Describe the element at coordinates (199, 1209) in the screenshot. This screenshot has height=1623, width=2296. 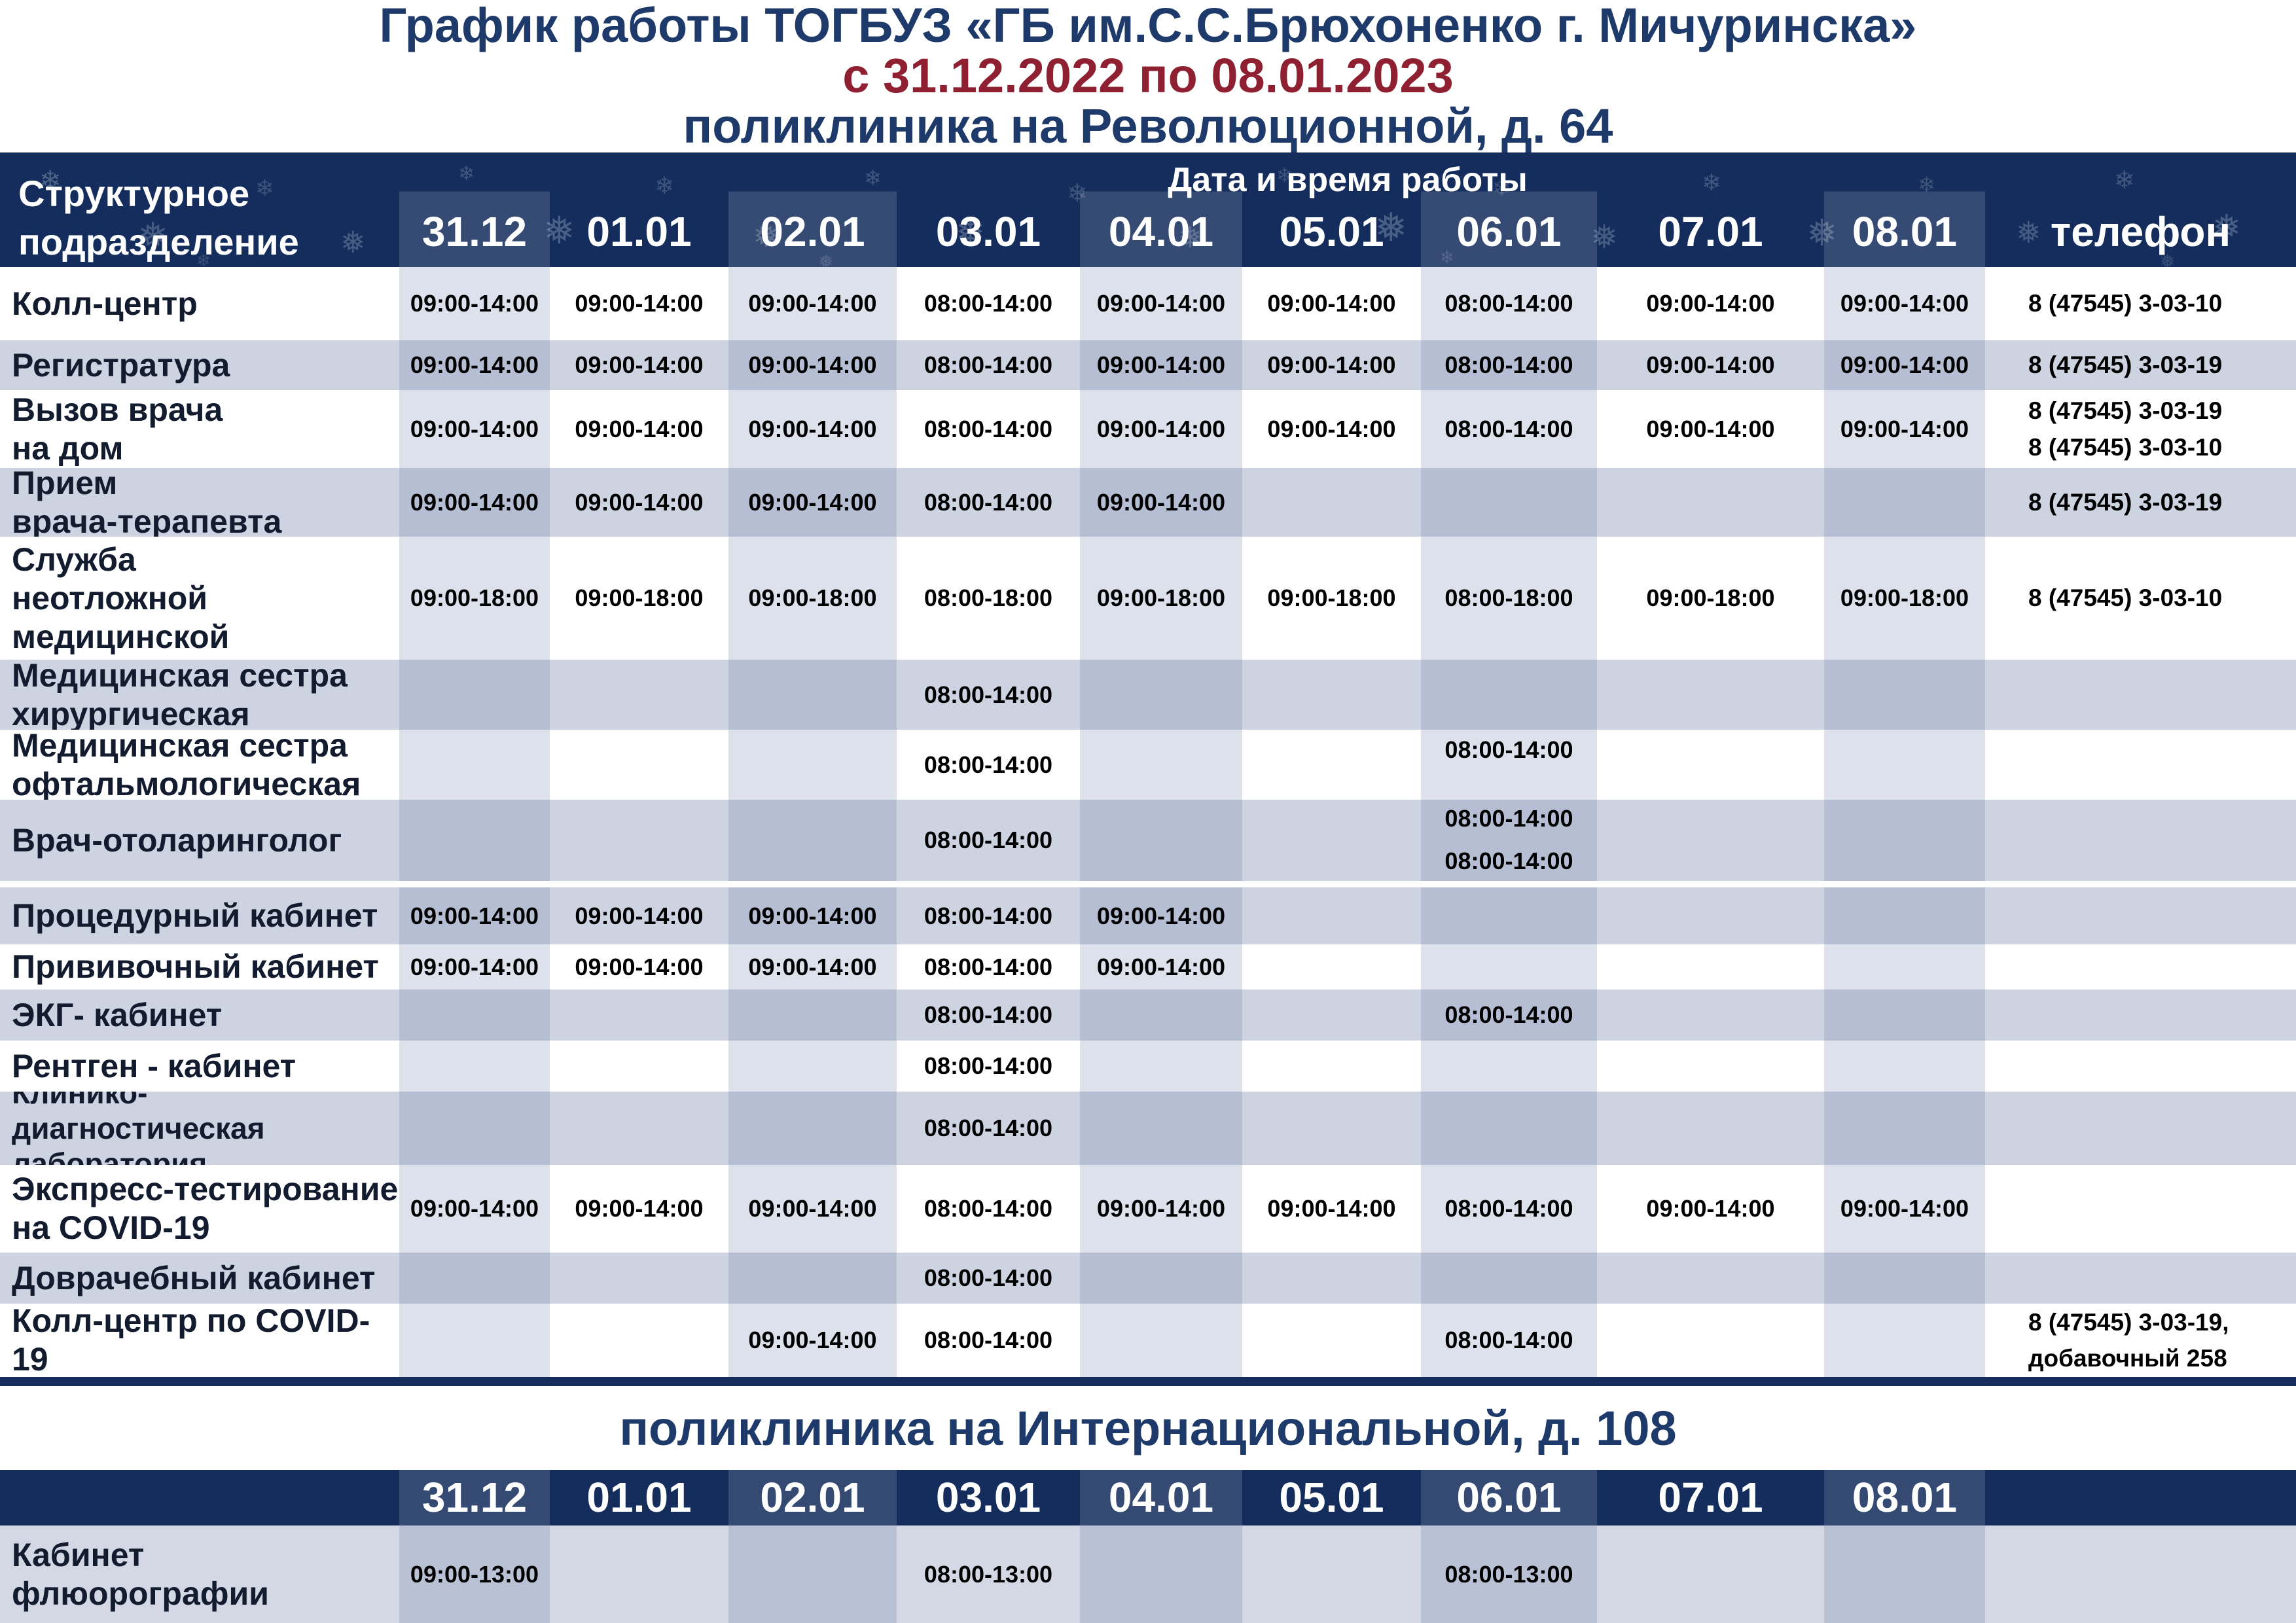
I see `row-label: Экспресс-тестирование на COVID-19` at that location.